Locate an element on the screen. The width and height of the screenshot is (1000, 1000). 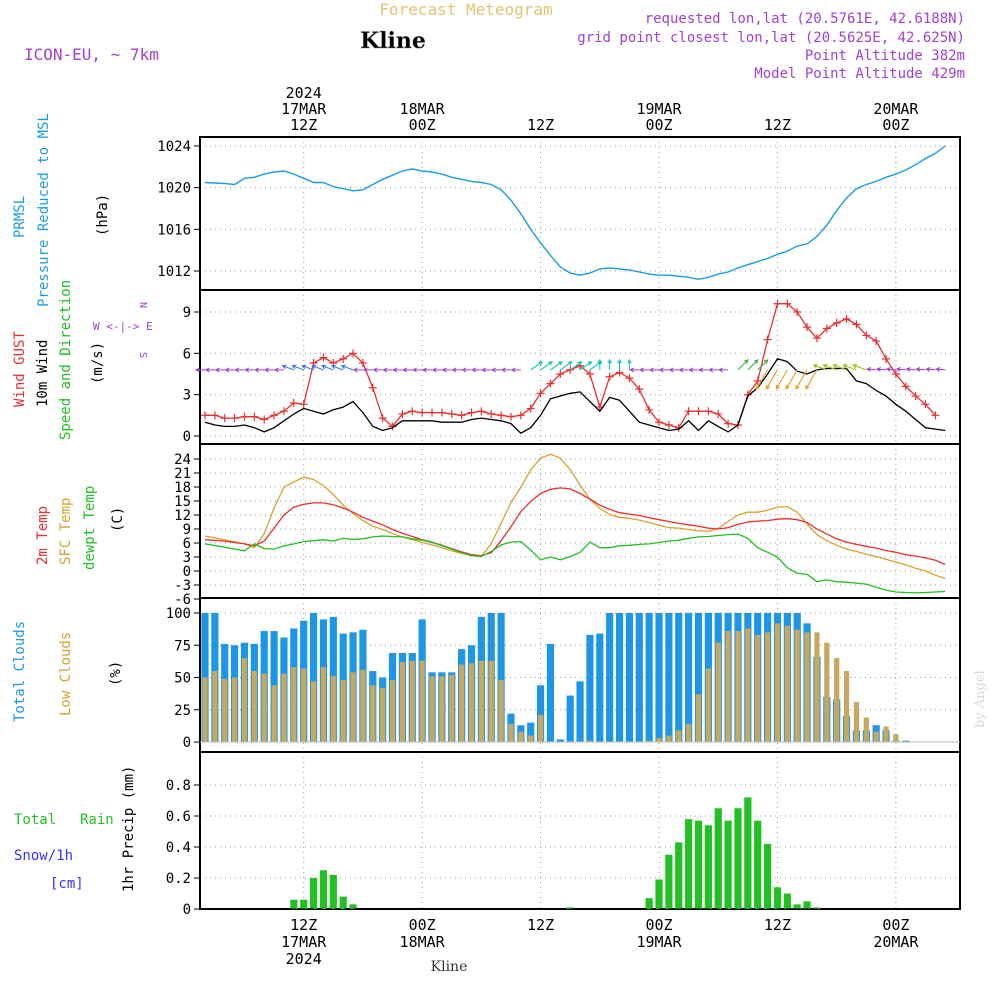
compass-south: S is located at coordinates (142, 355).